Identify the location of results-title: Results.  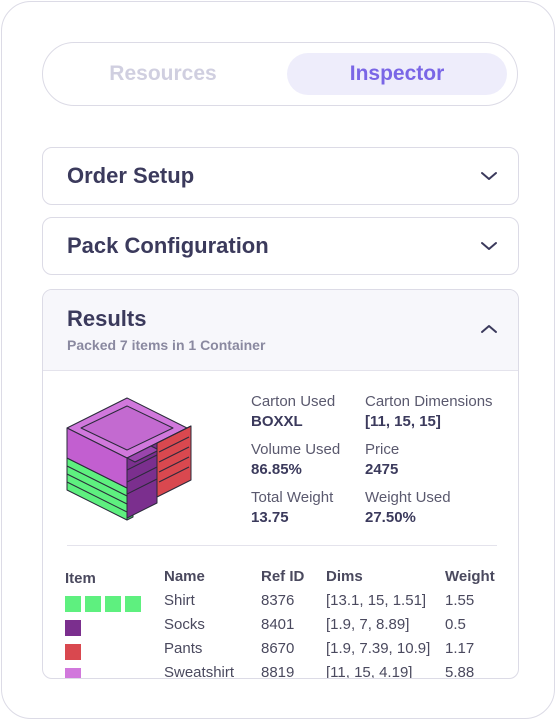
(107, 318).